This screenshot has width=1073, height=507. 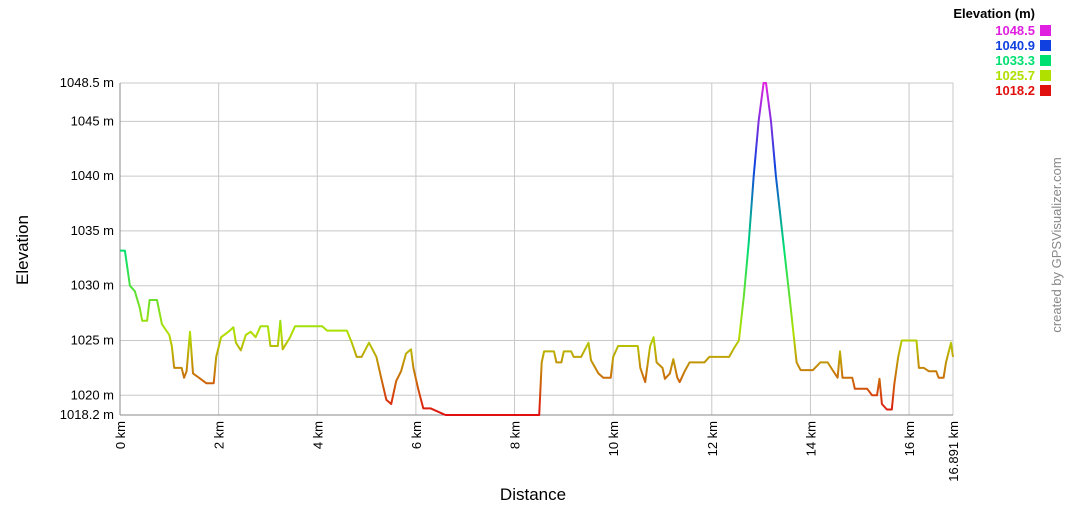 I want to click on legend-label: 1040.9, so click(x=1015, y=45).